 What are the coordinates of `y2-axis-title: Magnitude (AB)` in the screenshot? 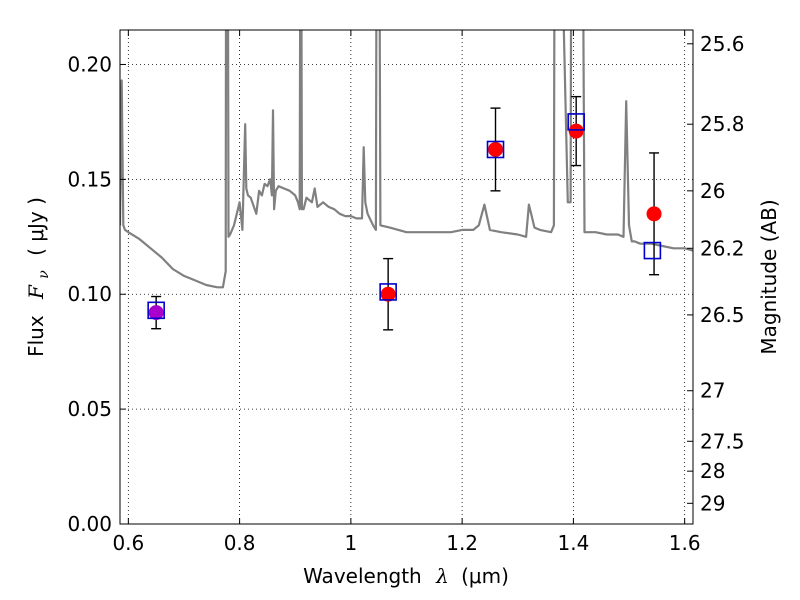 It's located at (769, 276).